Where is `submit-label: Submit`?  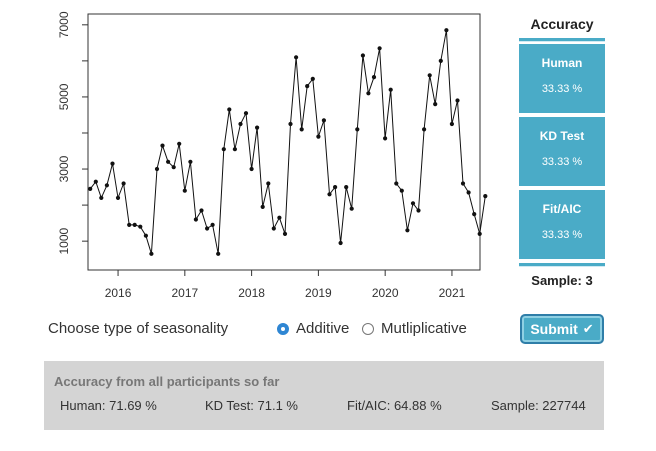 submit-label: Submit is located at coordinates (554, 329).